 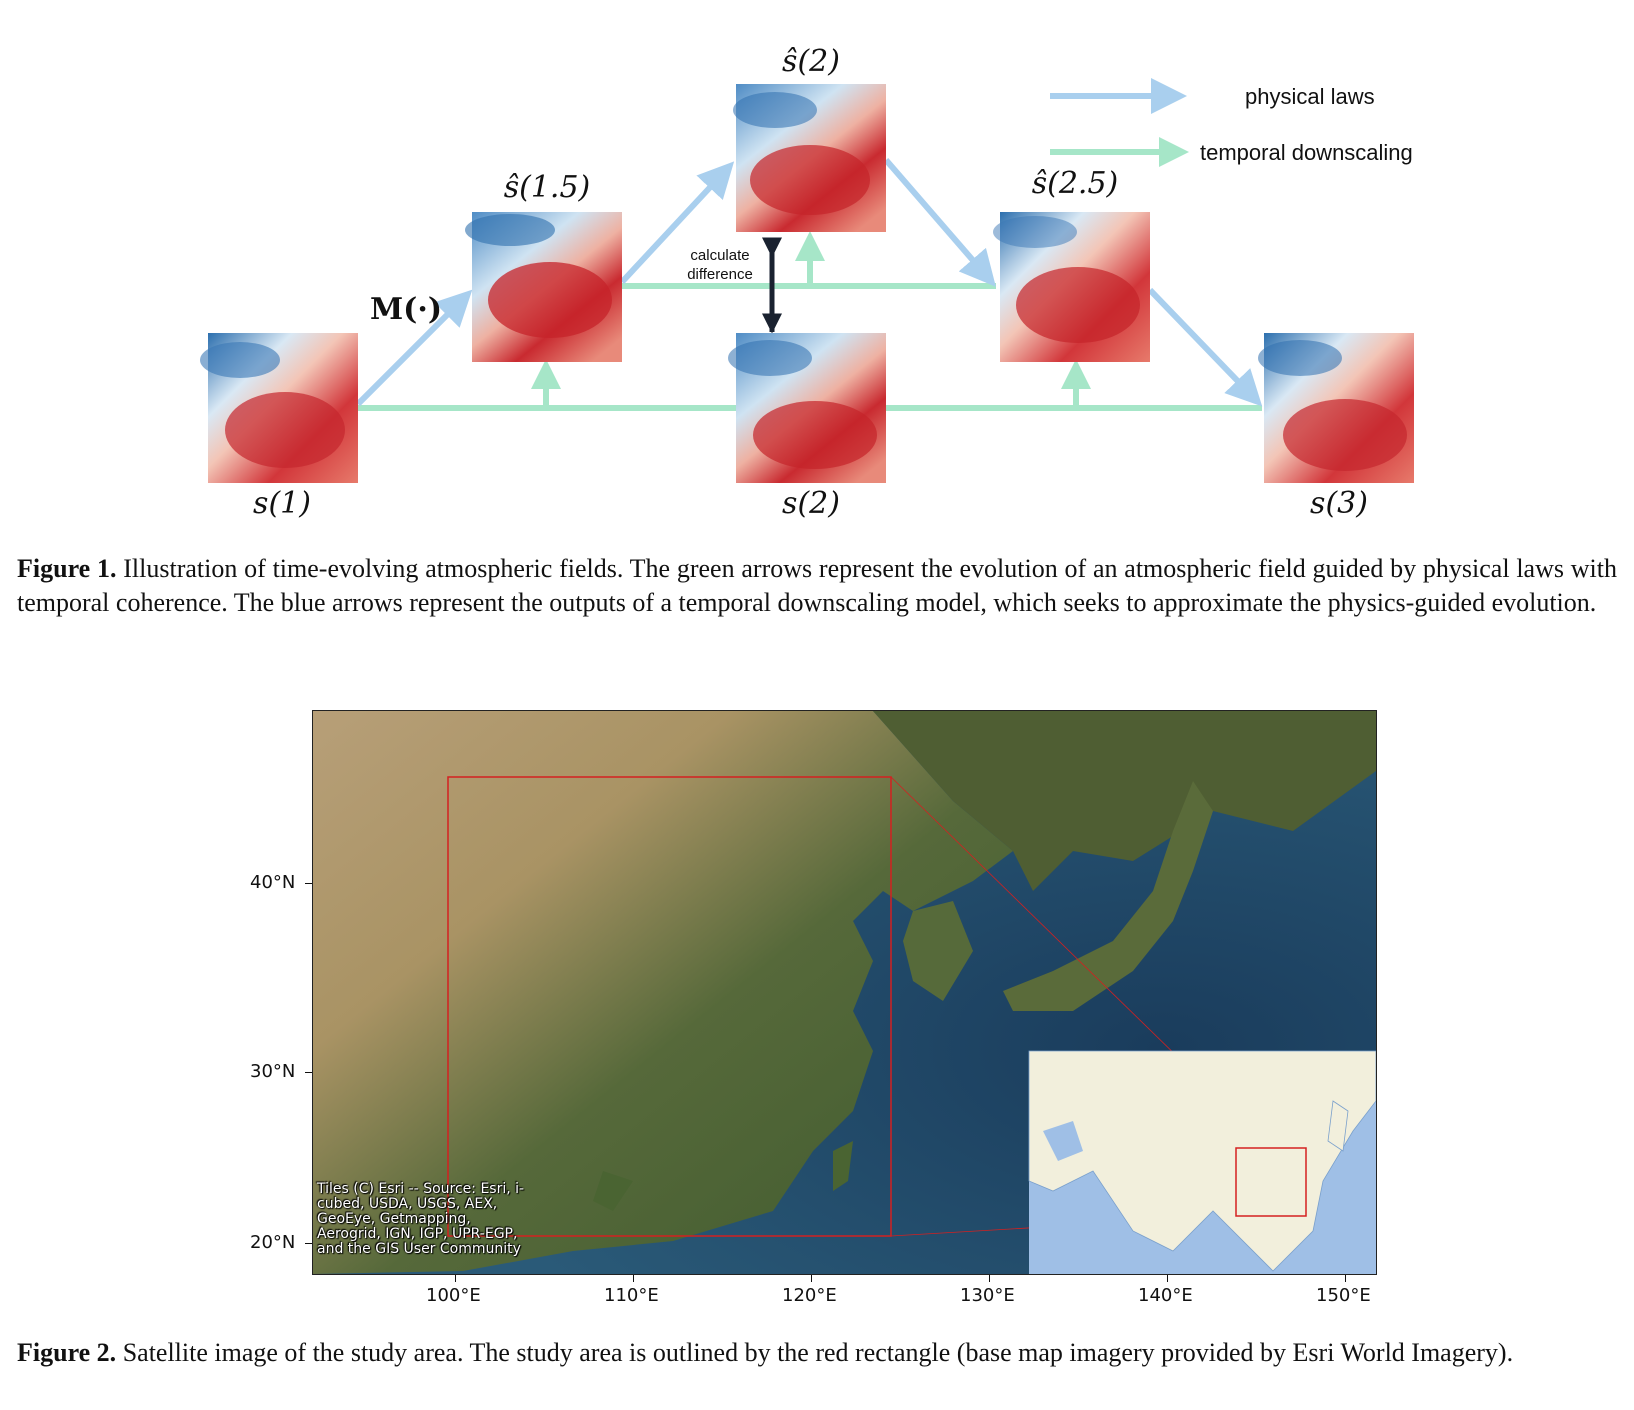 I want to click on xtick-label-140: 140°E, so click(x=1165, y=1295).